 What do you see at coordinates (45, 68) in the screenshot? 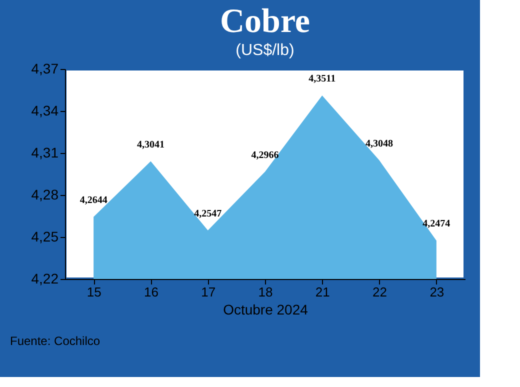
I see `y-tick-label: 4,37` at bounding box center [45, 68].